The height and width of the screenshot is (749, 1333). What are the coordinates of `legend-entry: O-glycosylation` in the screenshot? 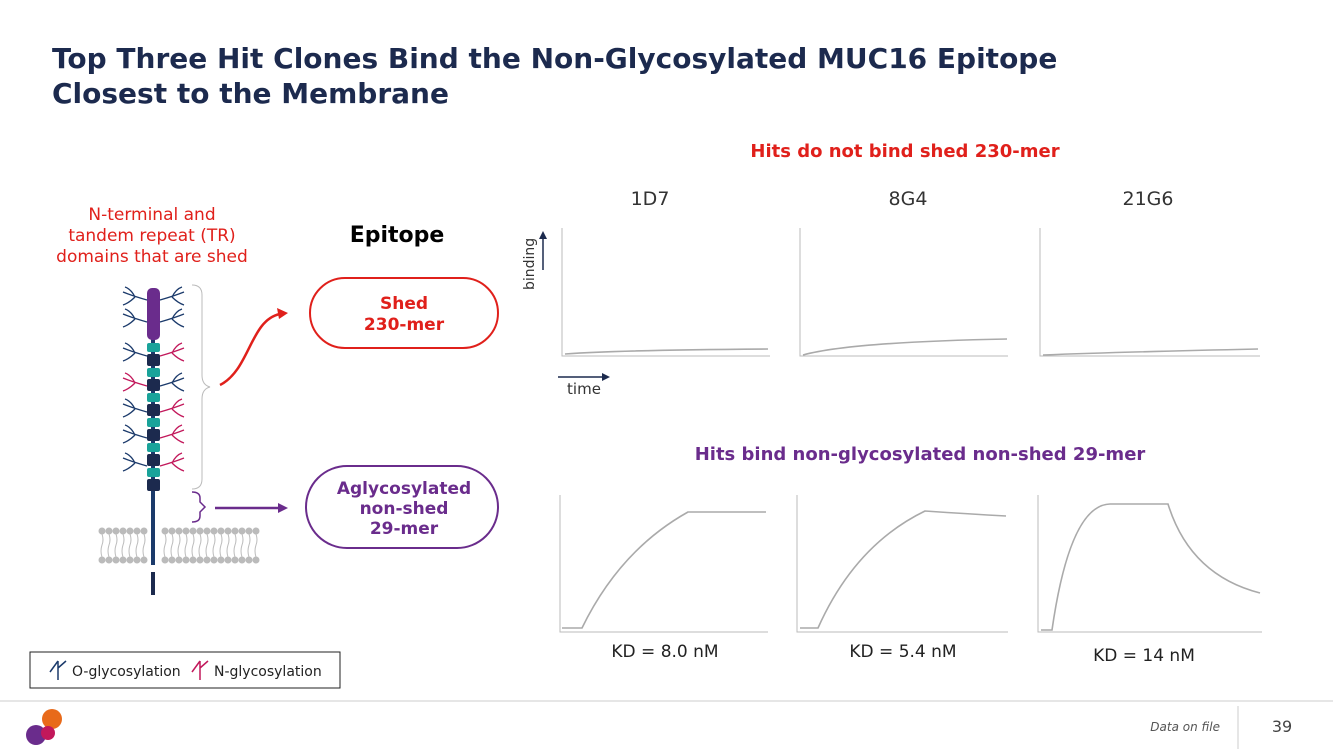 It's located at (126, 672).